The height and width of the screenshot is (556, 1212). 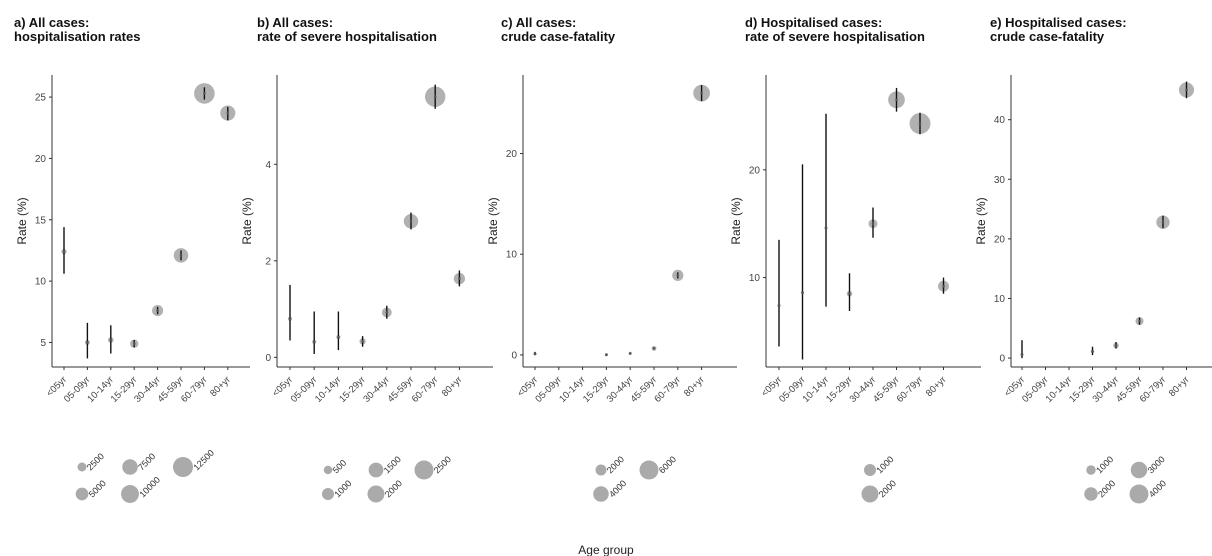 What do you see at coordinates (295, 22) in the screenshot?
I see `panel-title-line1: b) All cases:` at bounding box center [295, 22].